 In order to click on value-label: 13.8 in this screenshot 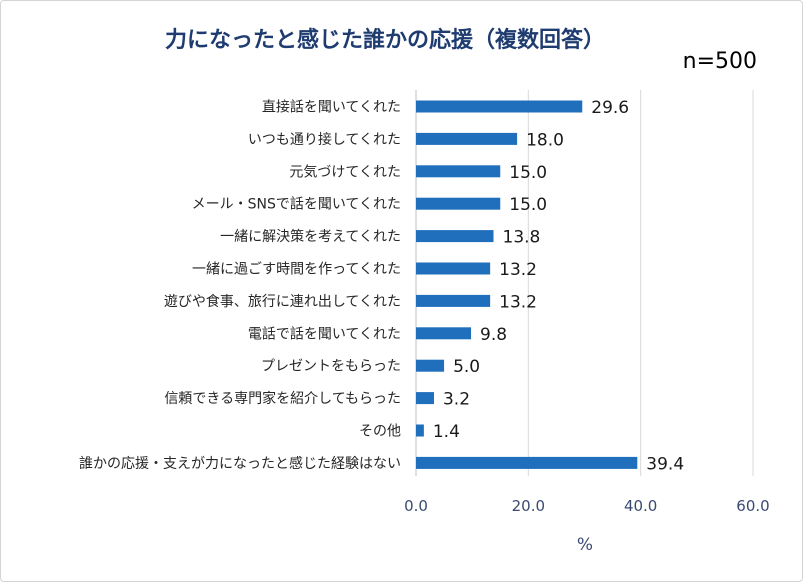, I will do `click(522, 238)`.